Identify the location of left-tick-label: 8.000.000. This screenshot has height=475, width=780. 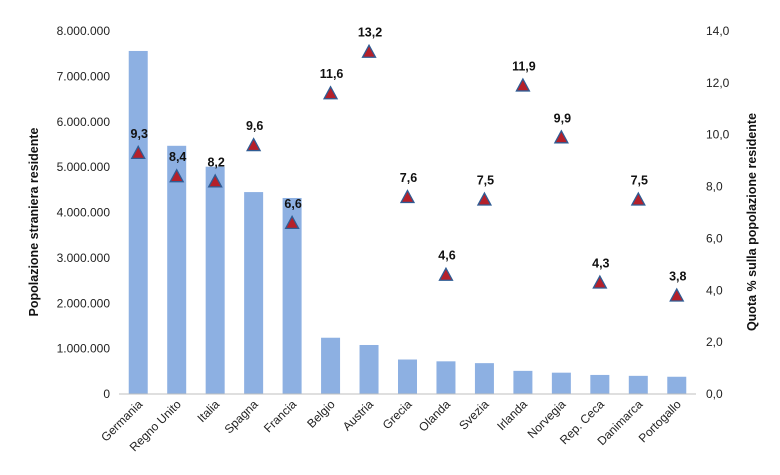
(84, 31).